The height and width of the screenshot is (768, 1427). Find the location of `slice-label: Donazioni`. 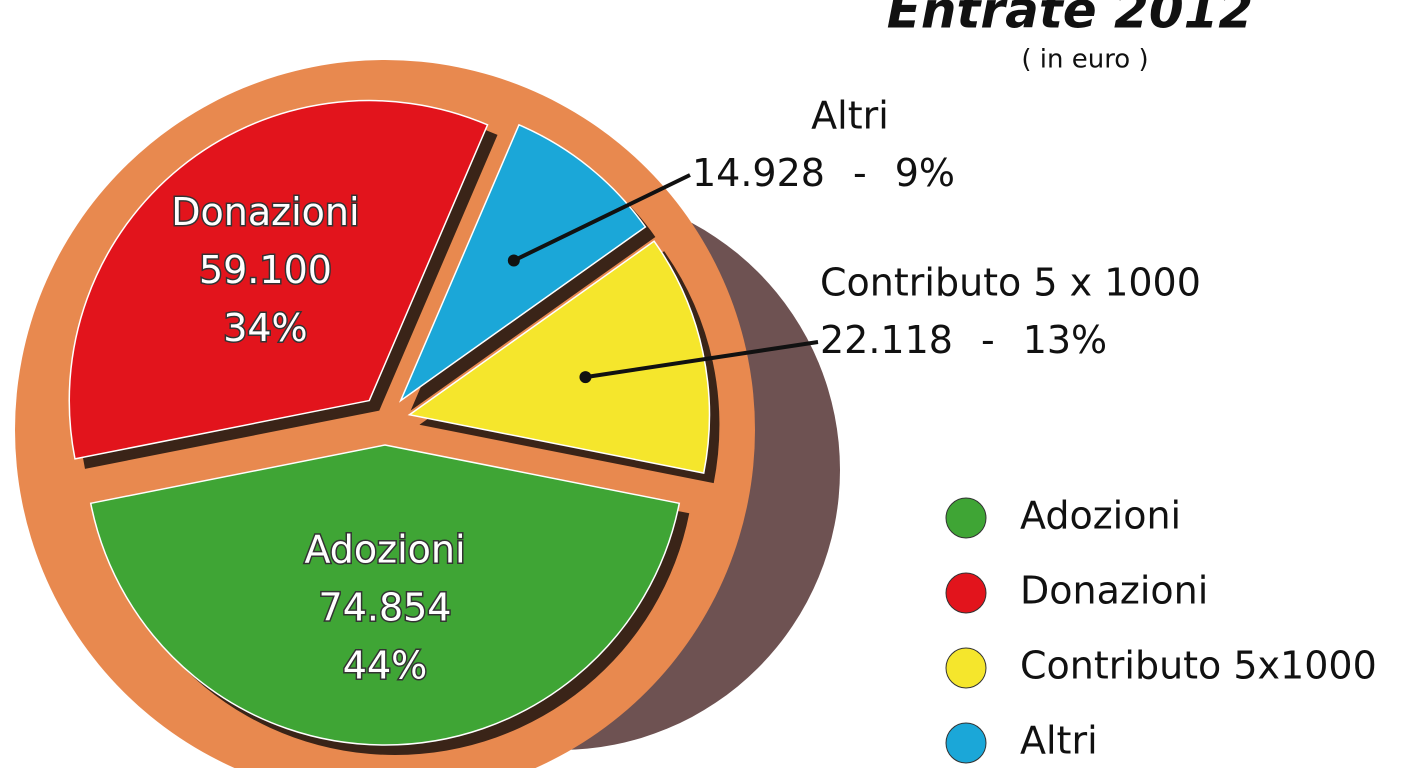

slice-label: Donazioni is located at coordinates (265, 212).